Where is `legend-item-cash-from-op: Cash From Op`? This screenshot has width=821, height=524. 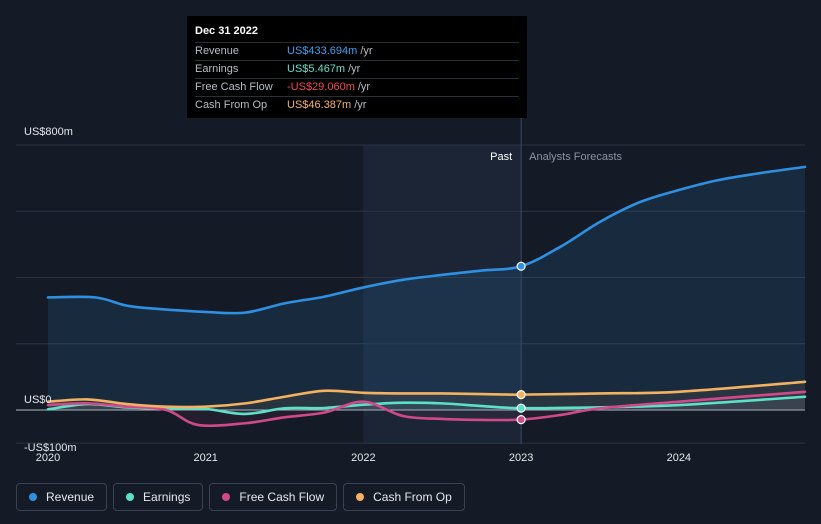 legend-item-cash-from-op: Cash From Op is located at coordinates (404, 497).